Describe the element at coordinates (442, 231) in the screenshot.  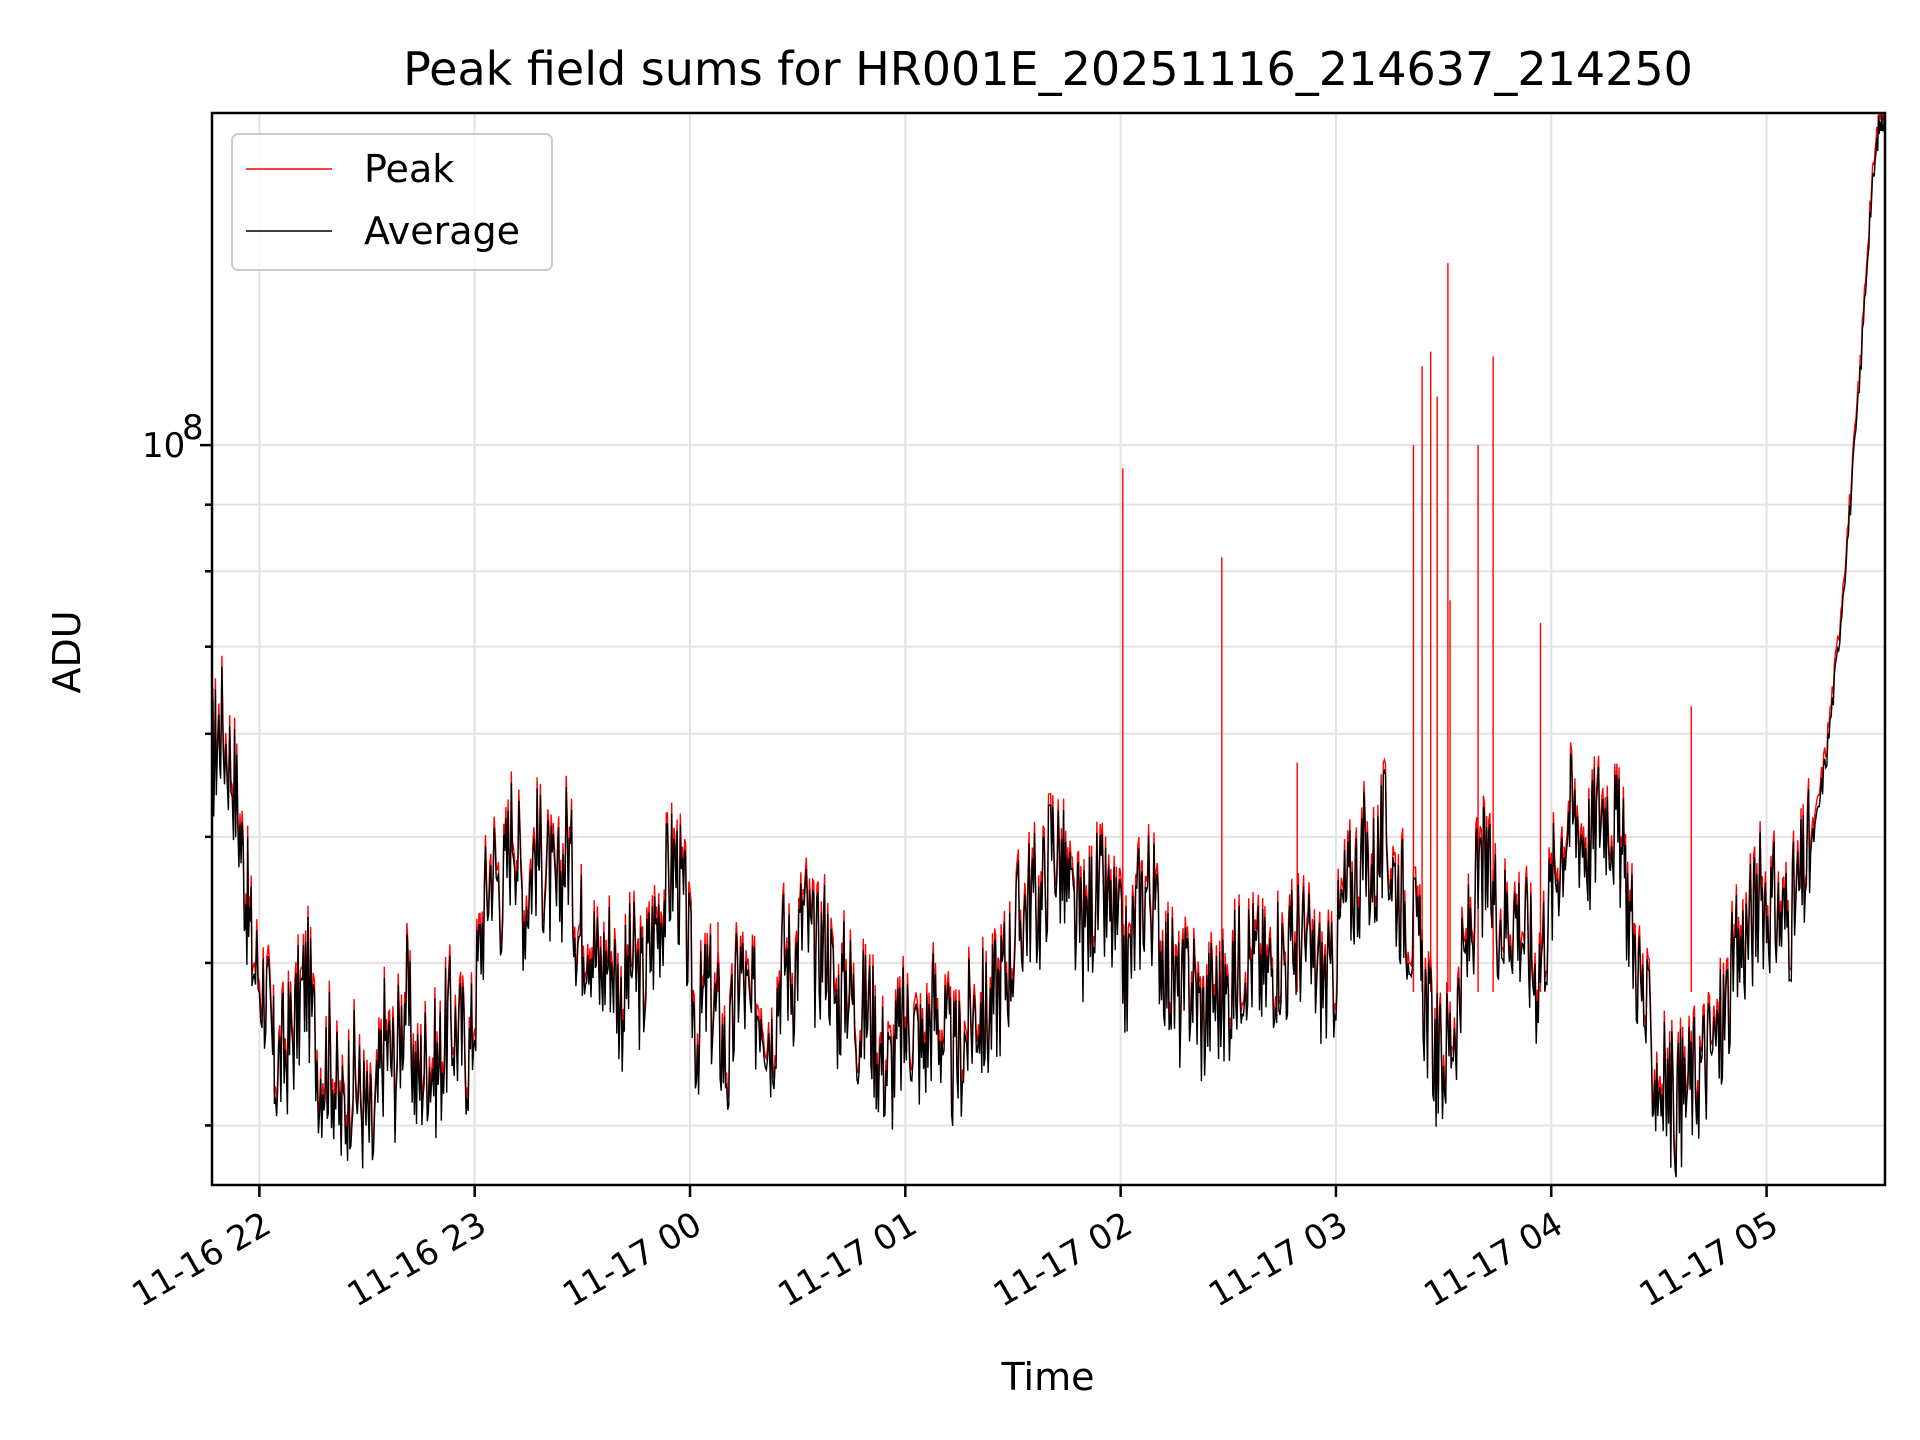
I see `legend-average-label: Average` at that location.